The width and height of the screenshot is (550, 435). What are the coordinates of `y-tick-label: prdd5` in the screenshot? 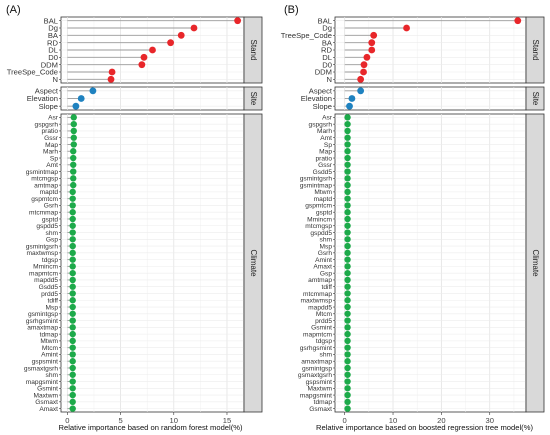 It's located at (49, 294).